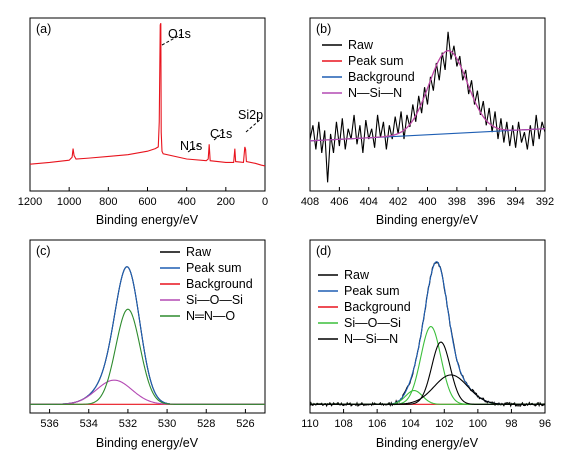 The height and width of the screenshot is (459, 584). What do you see at coordinates (375, 93) in the screenshot?
I see `panel-b-legend-label-3: N—Si—N` at bounding box center [375, 93].